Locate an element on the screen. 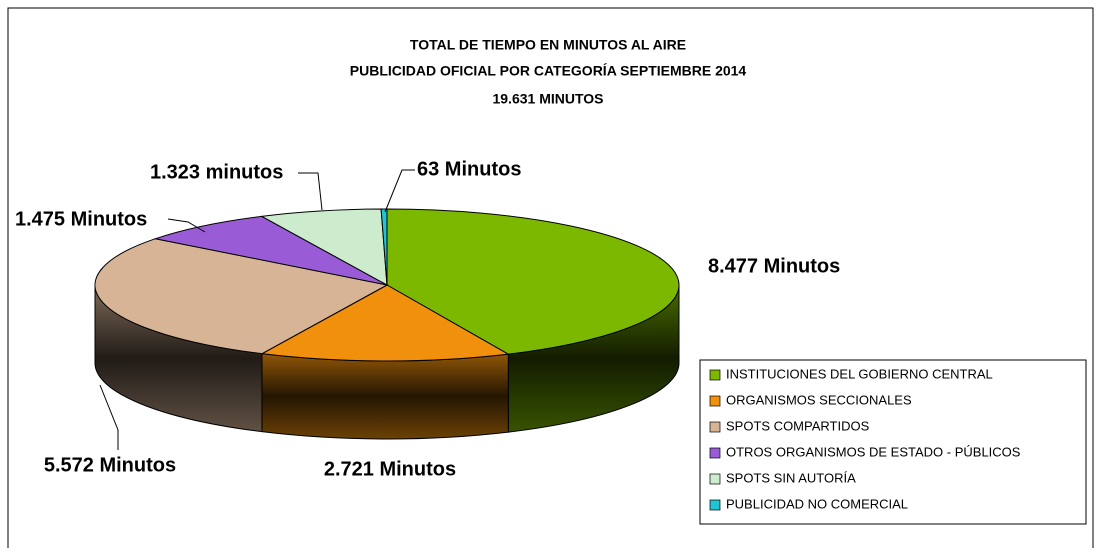 This screenshot has height=553, width=1107. chart-title: TOTAL DE TIEMPO EN MINUTOS AL AIRE is located at coordinates (548, 45).